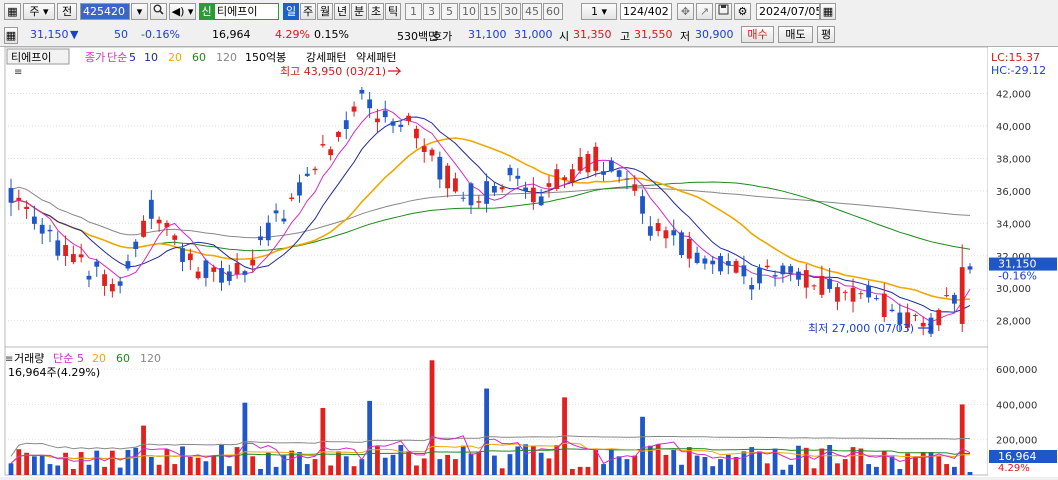  What do you see at coordinates (342, 11) in the screenshot?
I see `period-button-3: 년` at bounding box center [342, 11].